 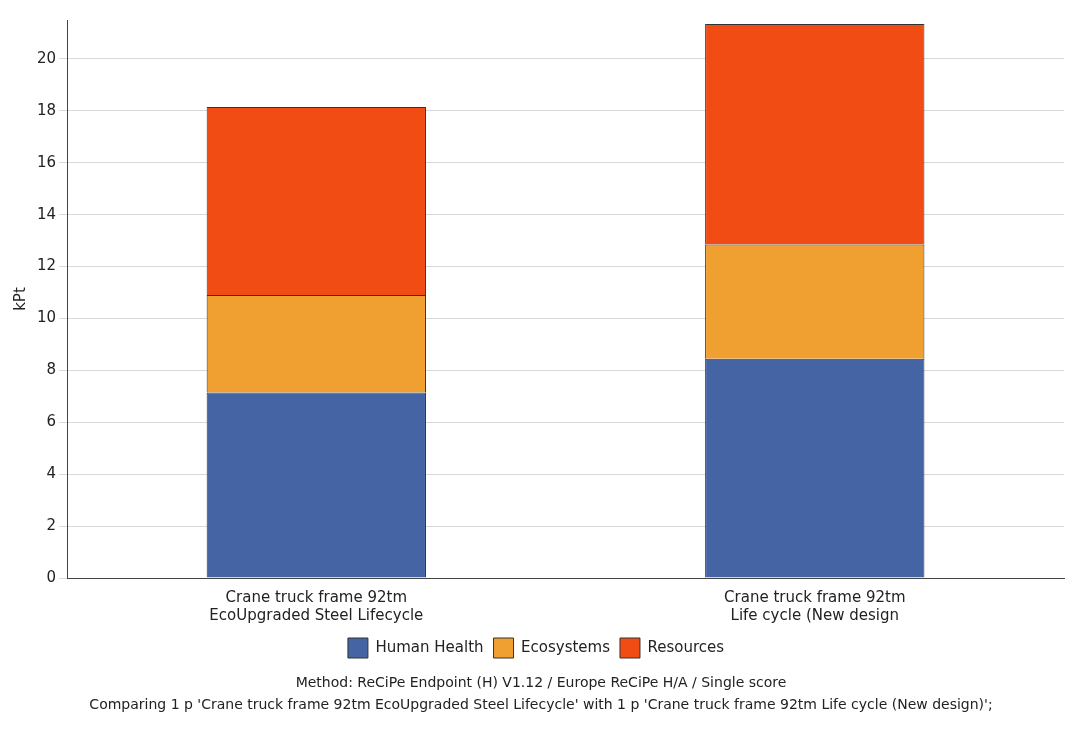 I want to click on legend-label: Human Health, so click(x=429, y=646).